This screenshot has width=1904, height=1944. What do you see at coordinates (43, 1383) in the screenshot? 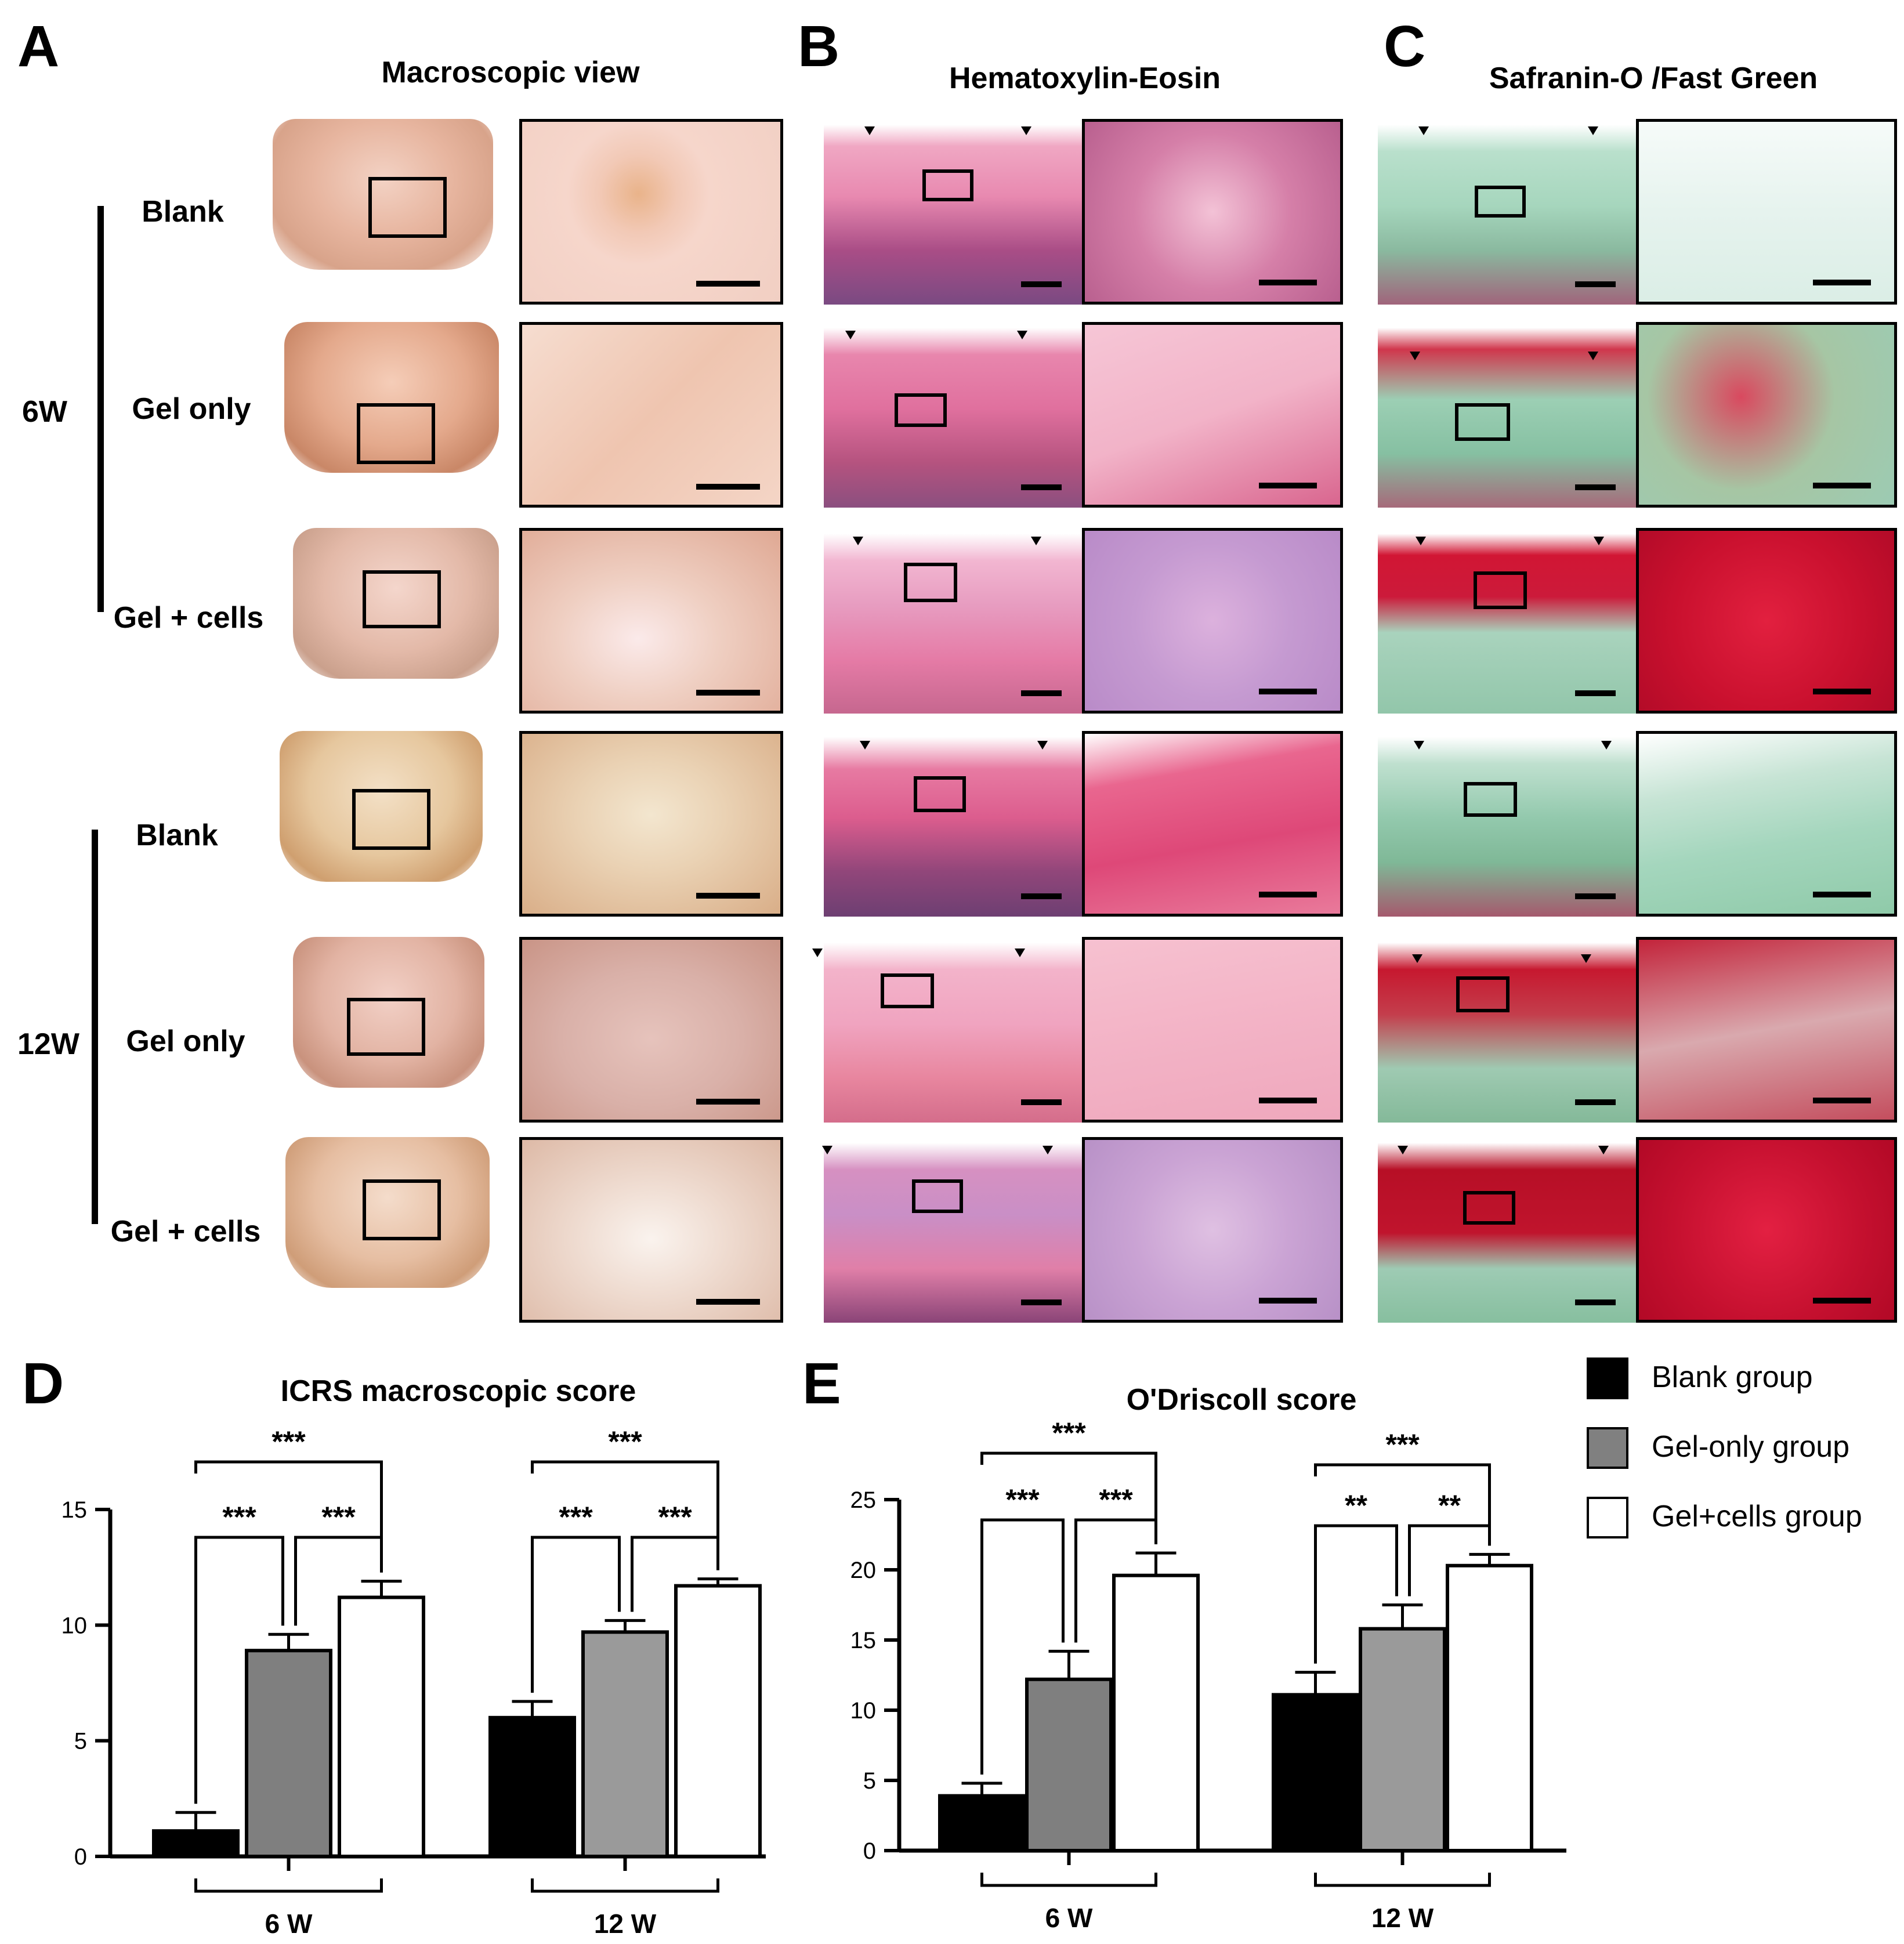
I see `panel-letter-d: D` at bounding box center [43, 1383].